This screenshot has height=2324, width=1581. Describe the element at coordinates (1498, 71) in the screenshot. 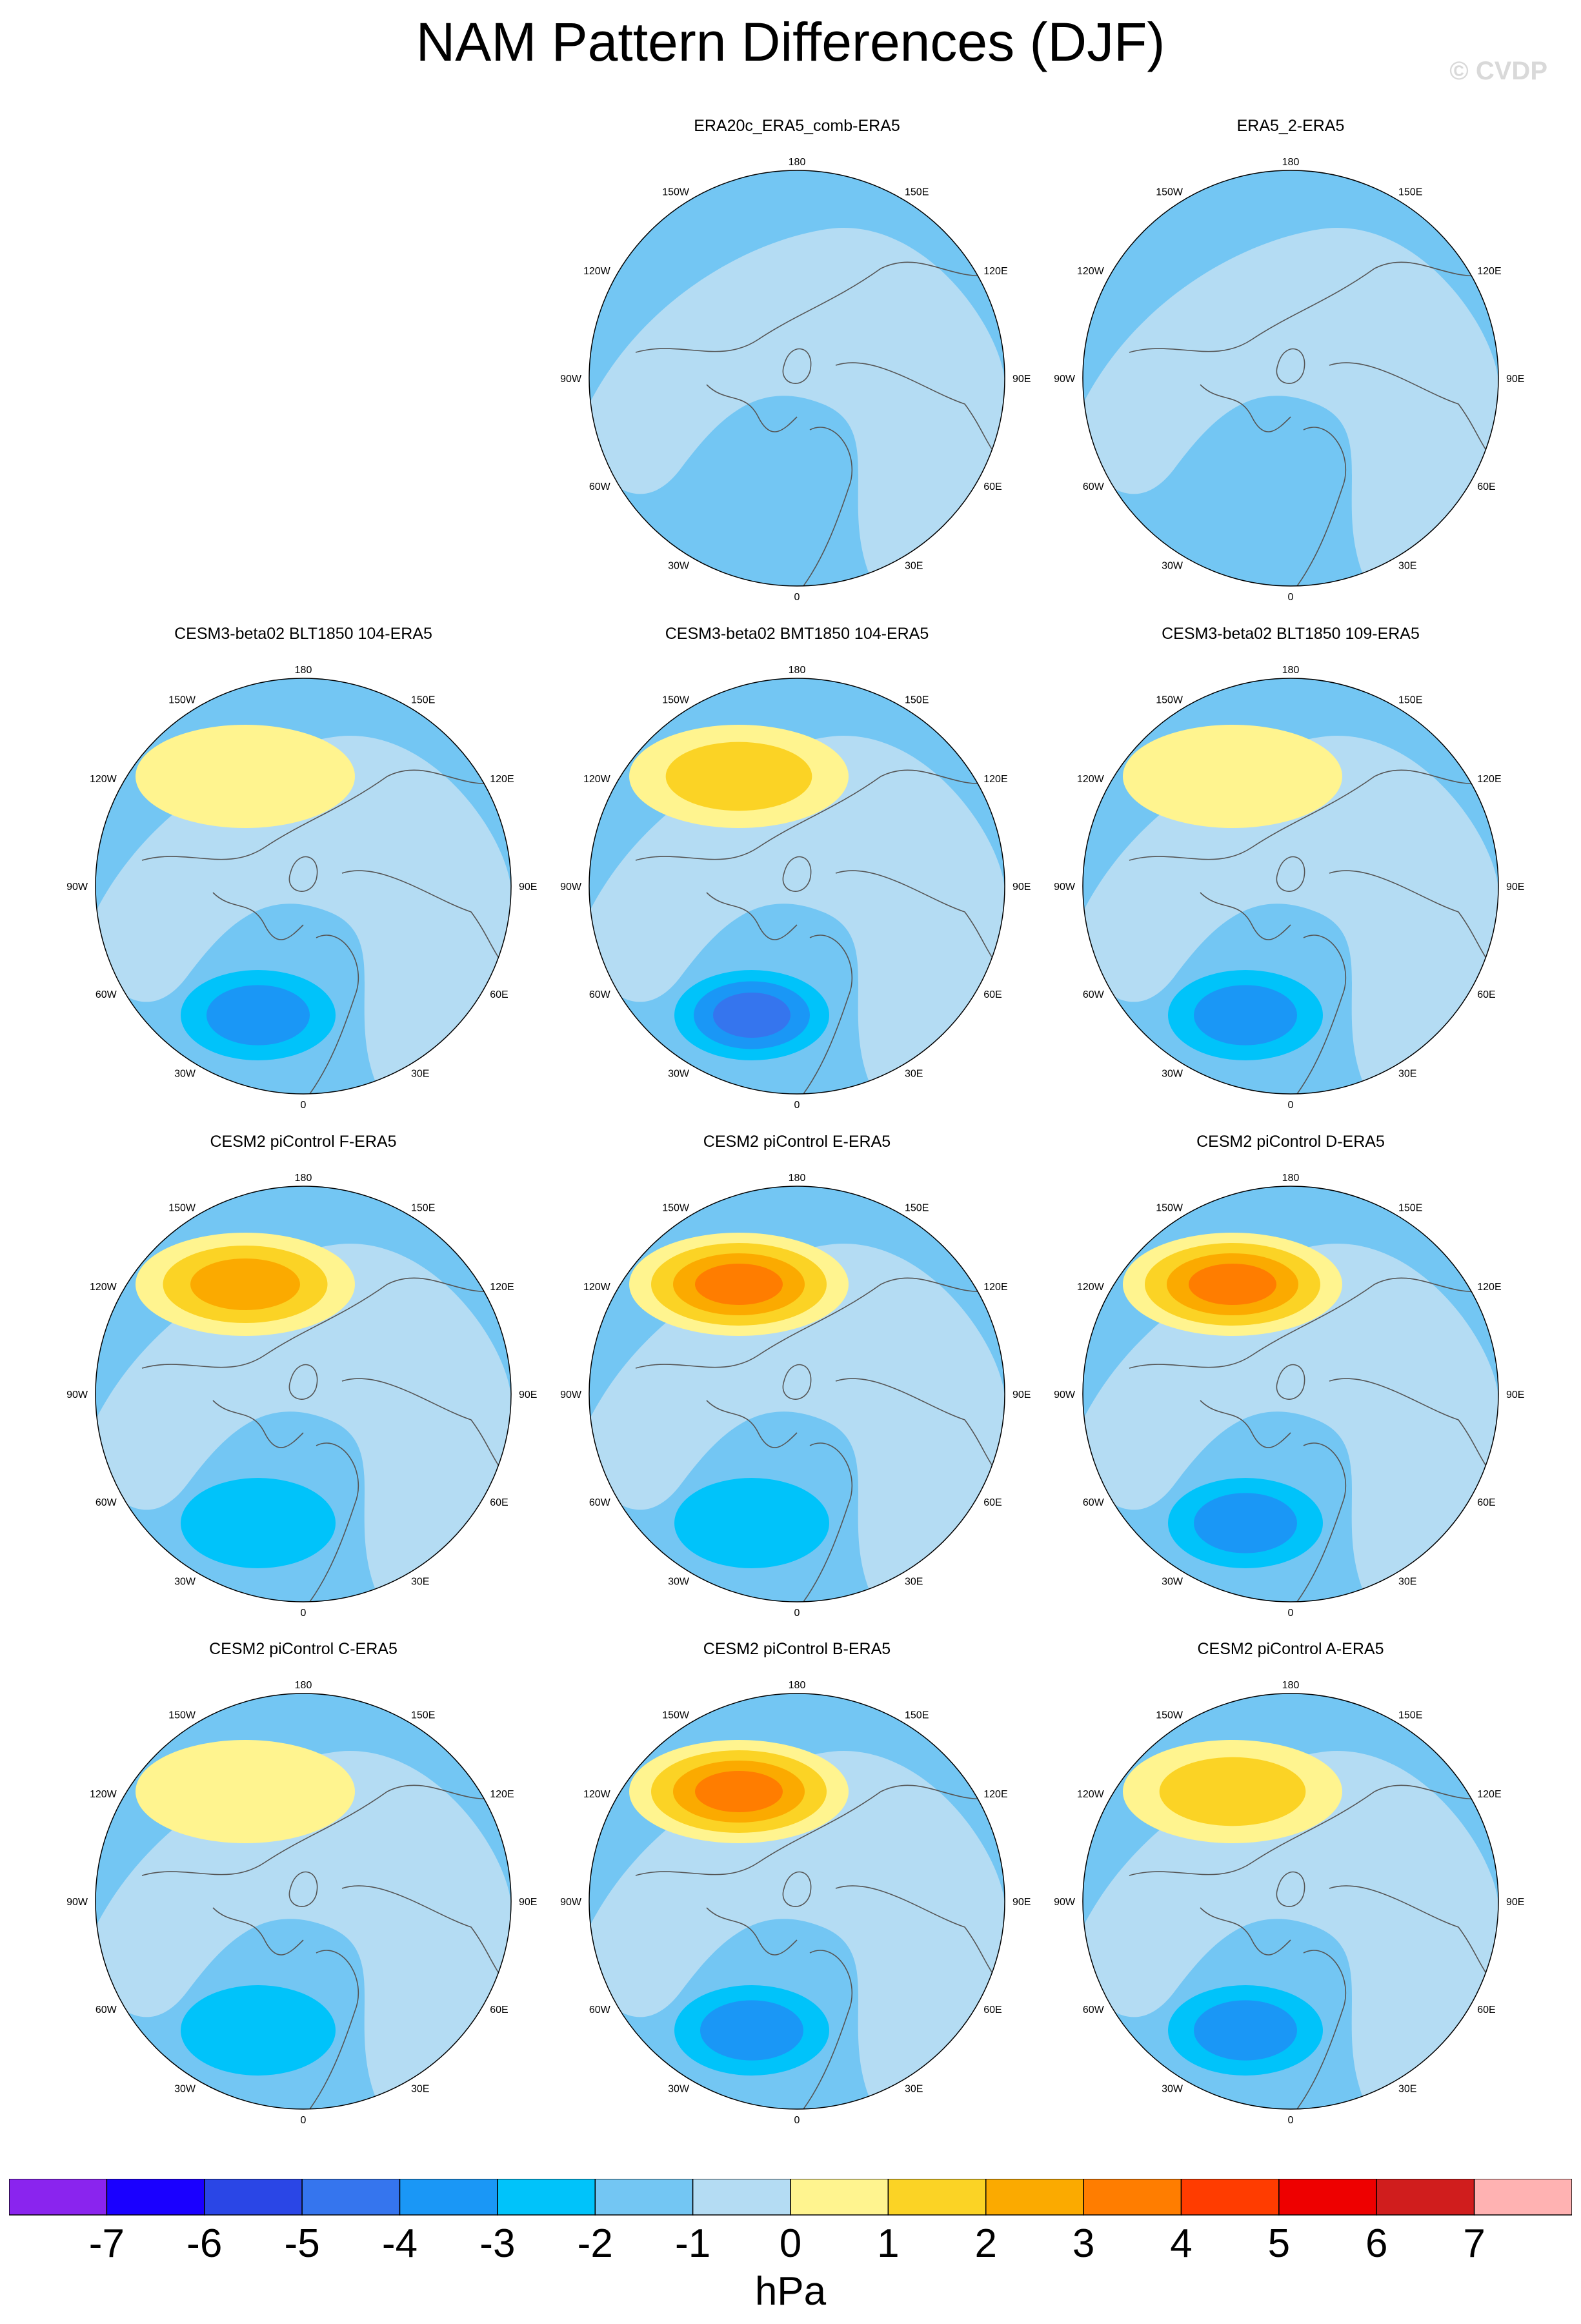

I see `copyright-watermark: © CVDP` at that location.